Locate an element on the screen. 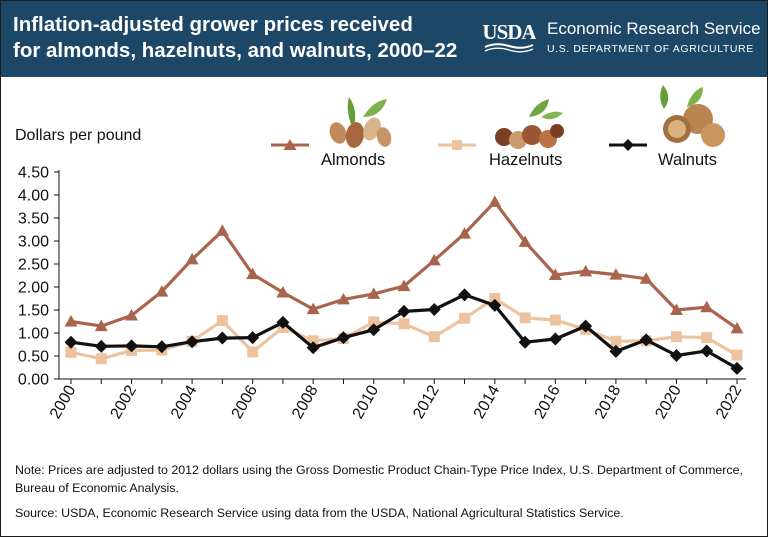  y-tick-label: 0.50 is located at coordinates (33, 357).